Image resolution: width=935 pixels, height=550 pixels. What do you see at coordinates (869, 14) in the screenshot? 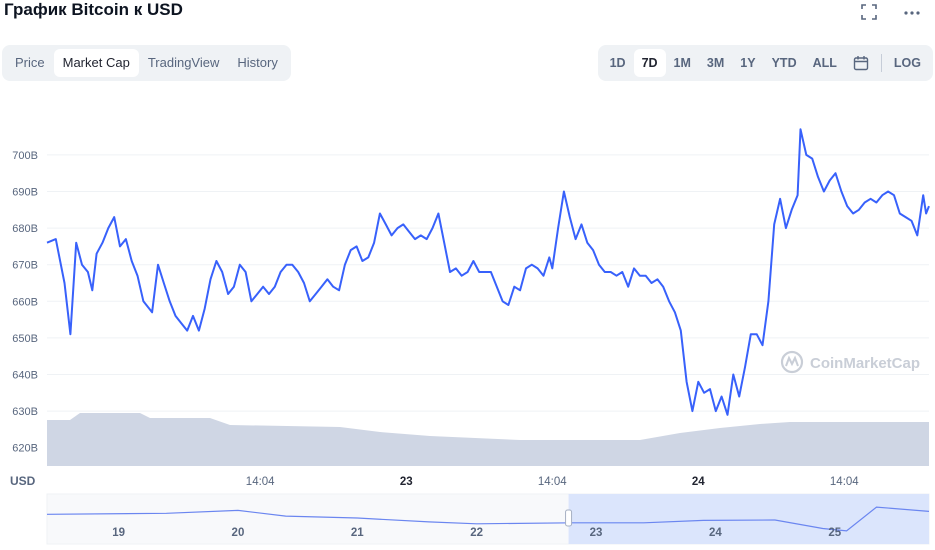
I see `fullscreen-icon` at bounding box center [869, 14].